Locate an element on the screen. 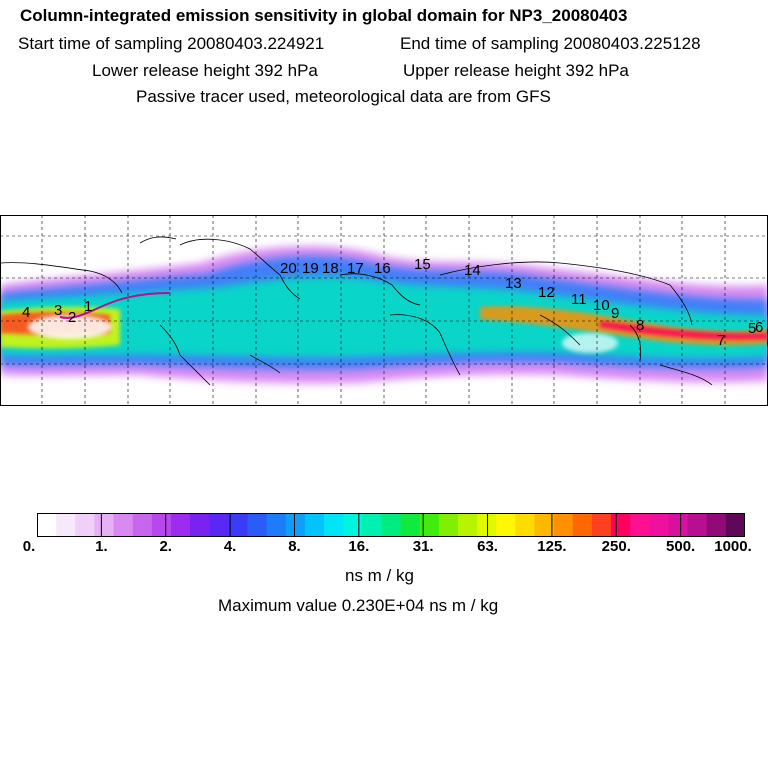  trajectory-label: 10 is located at coordinates (601, 305).